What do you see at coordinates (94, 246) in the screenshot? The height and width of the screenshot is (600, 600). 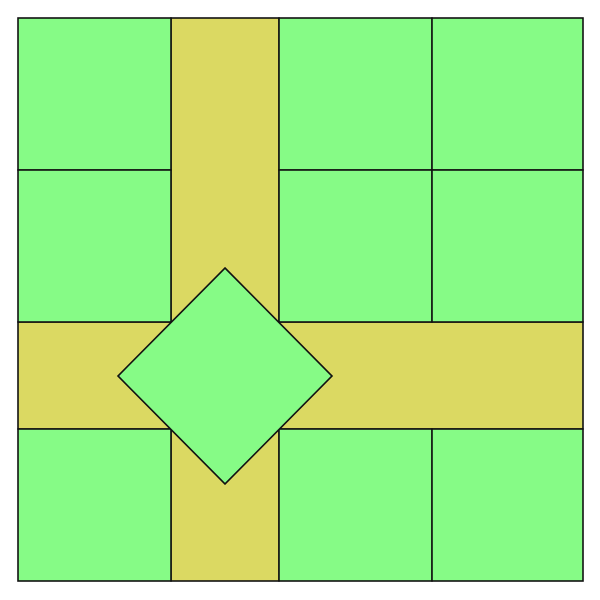 I see `grass-tile-r2-c1` at bounding box center [94, 246].